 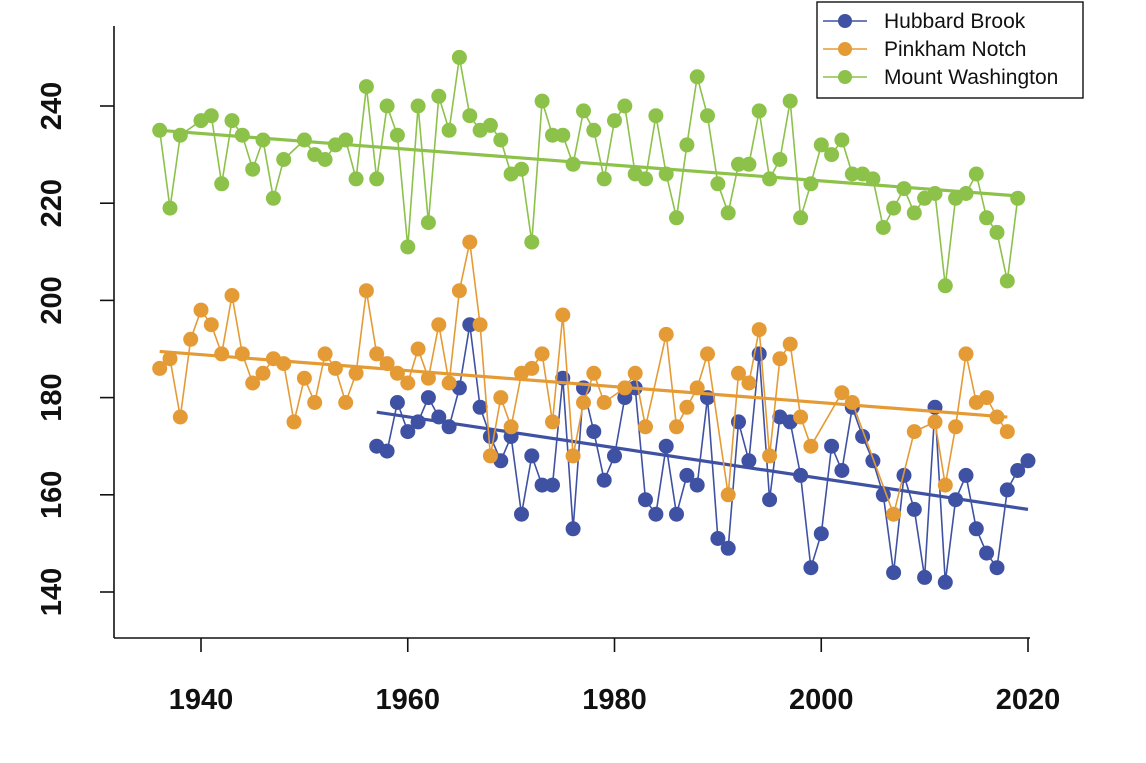 What do you see at coordinates (52, 592) in the screenshot?
I see `y-tick-label: 140` at bounding box center [52, 592].